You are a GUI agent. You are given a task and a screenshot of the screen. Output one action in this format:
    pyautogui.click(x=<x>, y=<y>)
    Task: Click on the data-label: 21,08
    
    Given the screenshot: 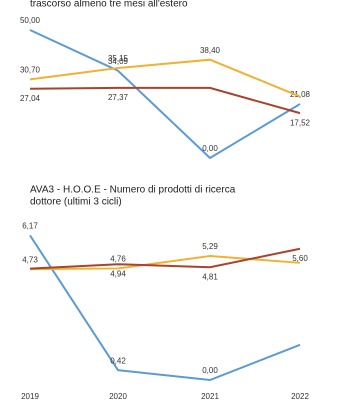 What is the action you would take?
    pyautogui.click(x=300, y=94)
    